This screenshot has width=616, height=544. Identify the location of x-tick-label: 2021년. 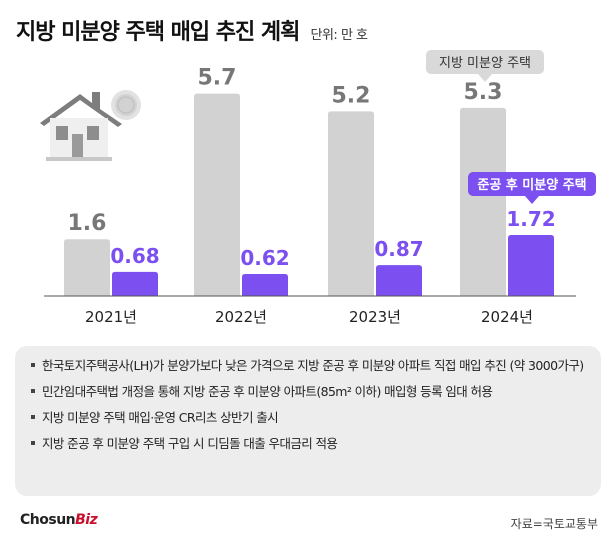
(111, 317).